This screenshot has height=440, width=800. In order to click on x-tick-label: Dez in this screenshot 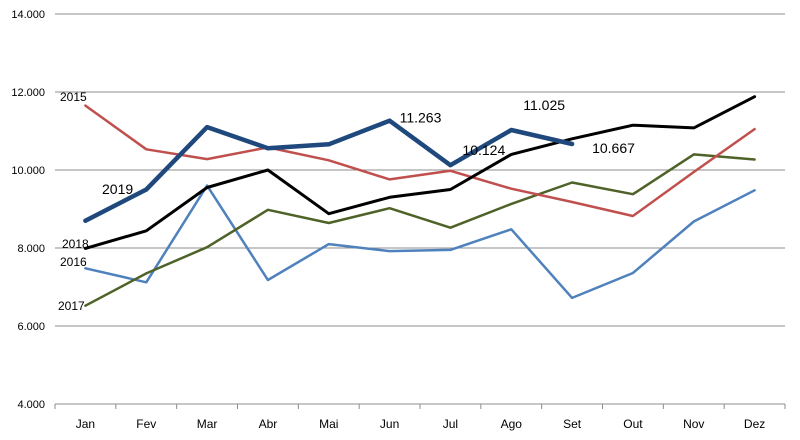, I will do `click(754, 424)`.